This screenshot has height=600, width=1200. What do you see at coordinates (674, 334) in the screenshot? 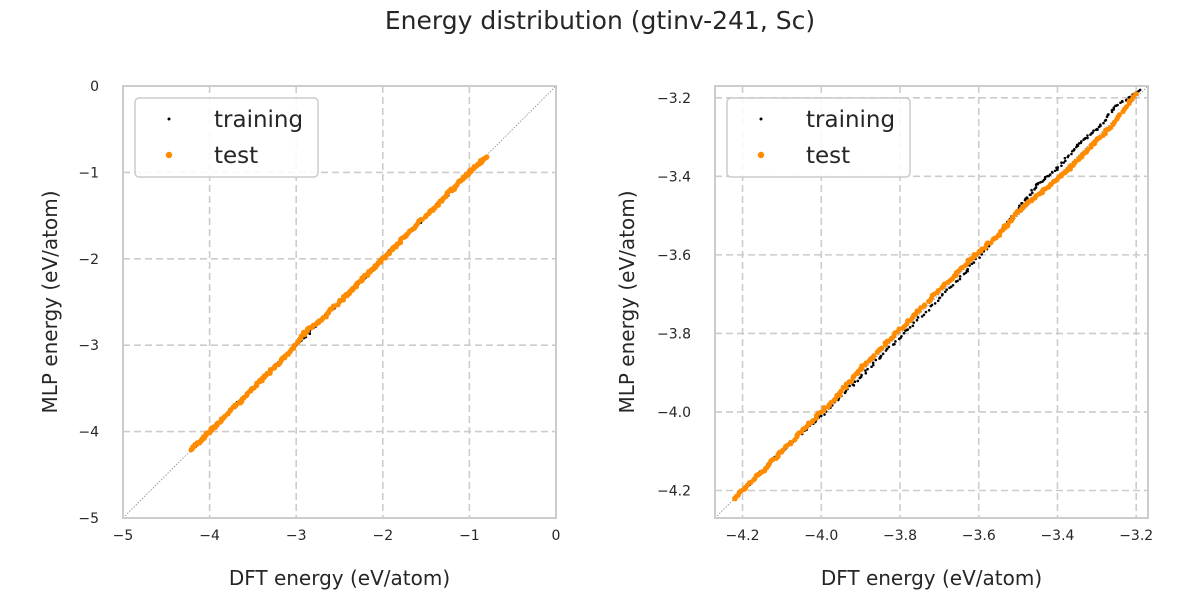
I see `y-tick-label: −3.8` at bounding box center [674, 334].